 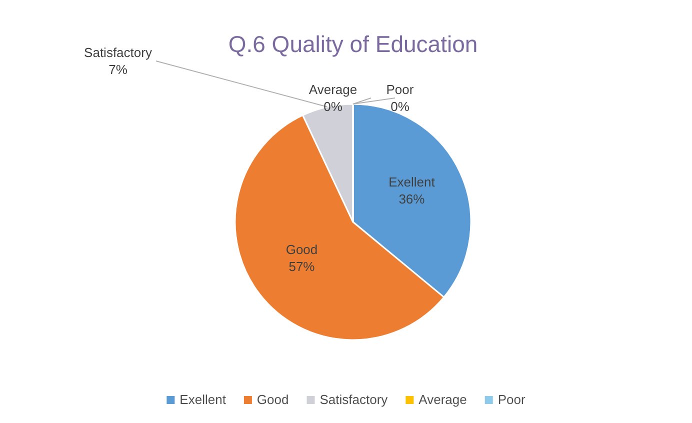 What do you see at coordinates (442, 399) in the screenshot?
I see `legend-label: Average` at bounding box center [442, 399].